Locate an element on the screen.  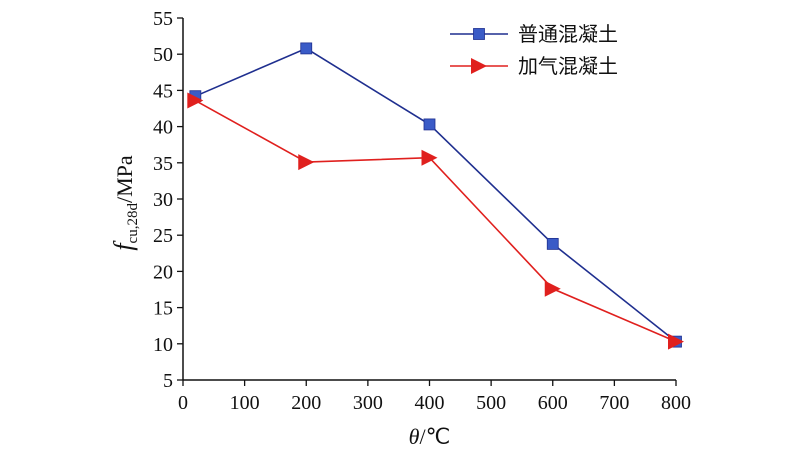
legend-label: 普通混凝土 is located at coordinates (568, 34).